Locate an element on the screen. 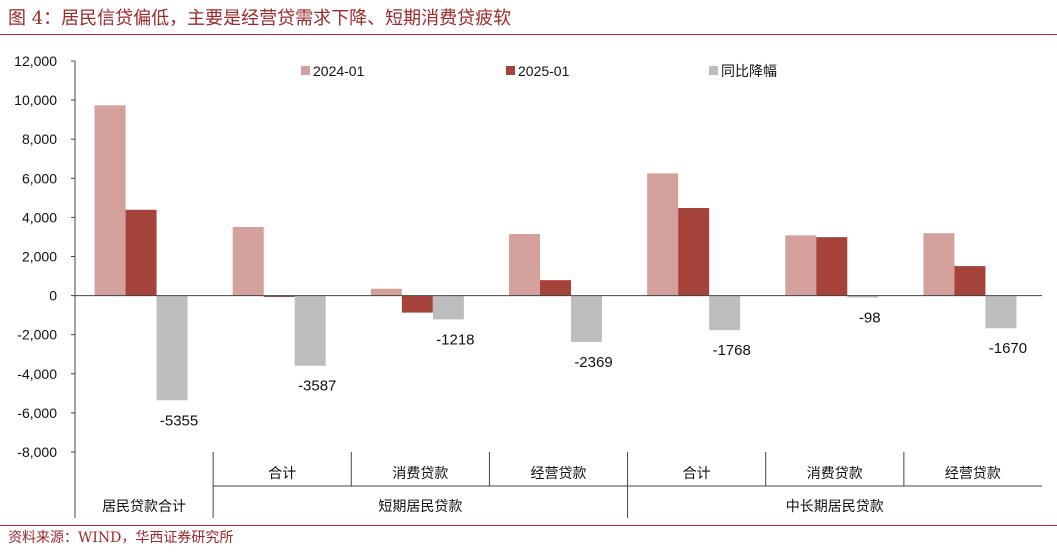 The width and height of the screenshot is (1057, 553). y-tick-label: 0 is located at coordinates (53, 296).